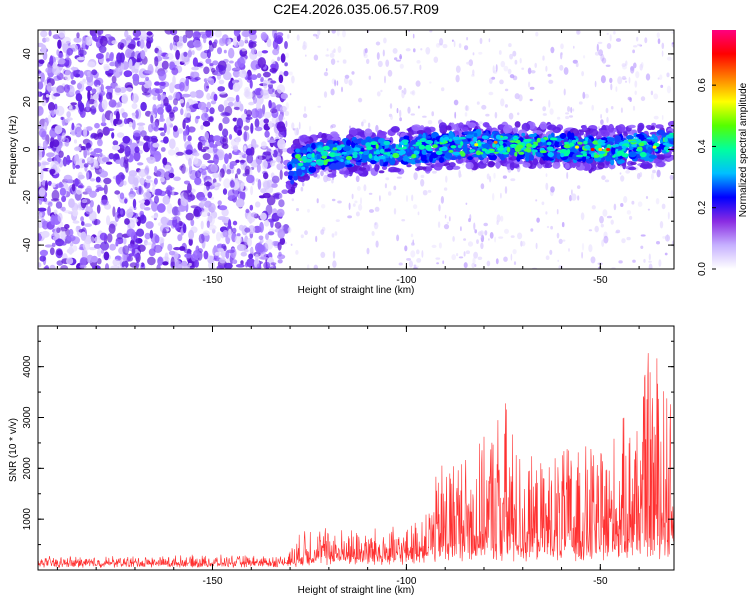 The height and width of the screenshot is (600, 750). I want to click on y-tick-label: -40, so click(27, 244).